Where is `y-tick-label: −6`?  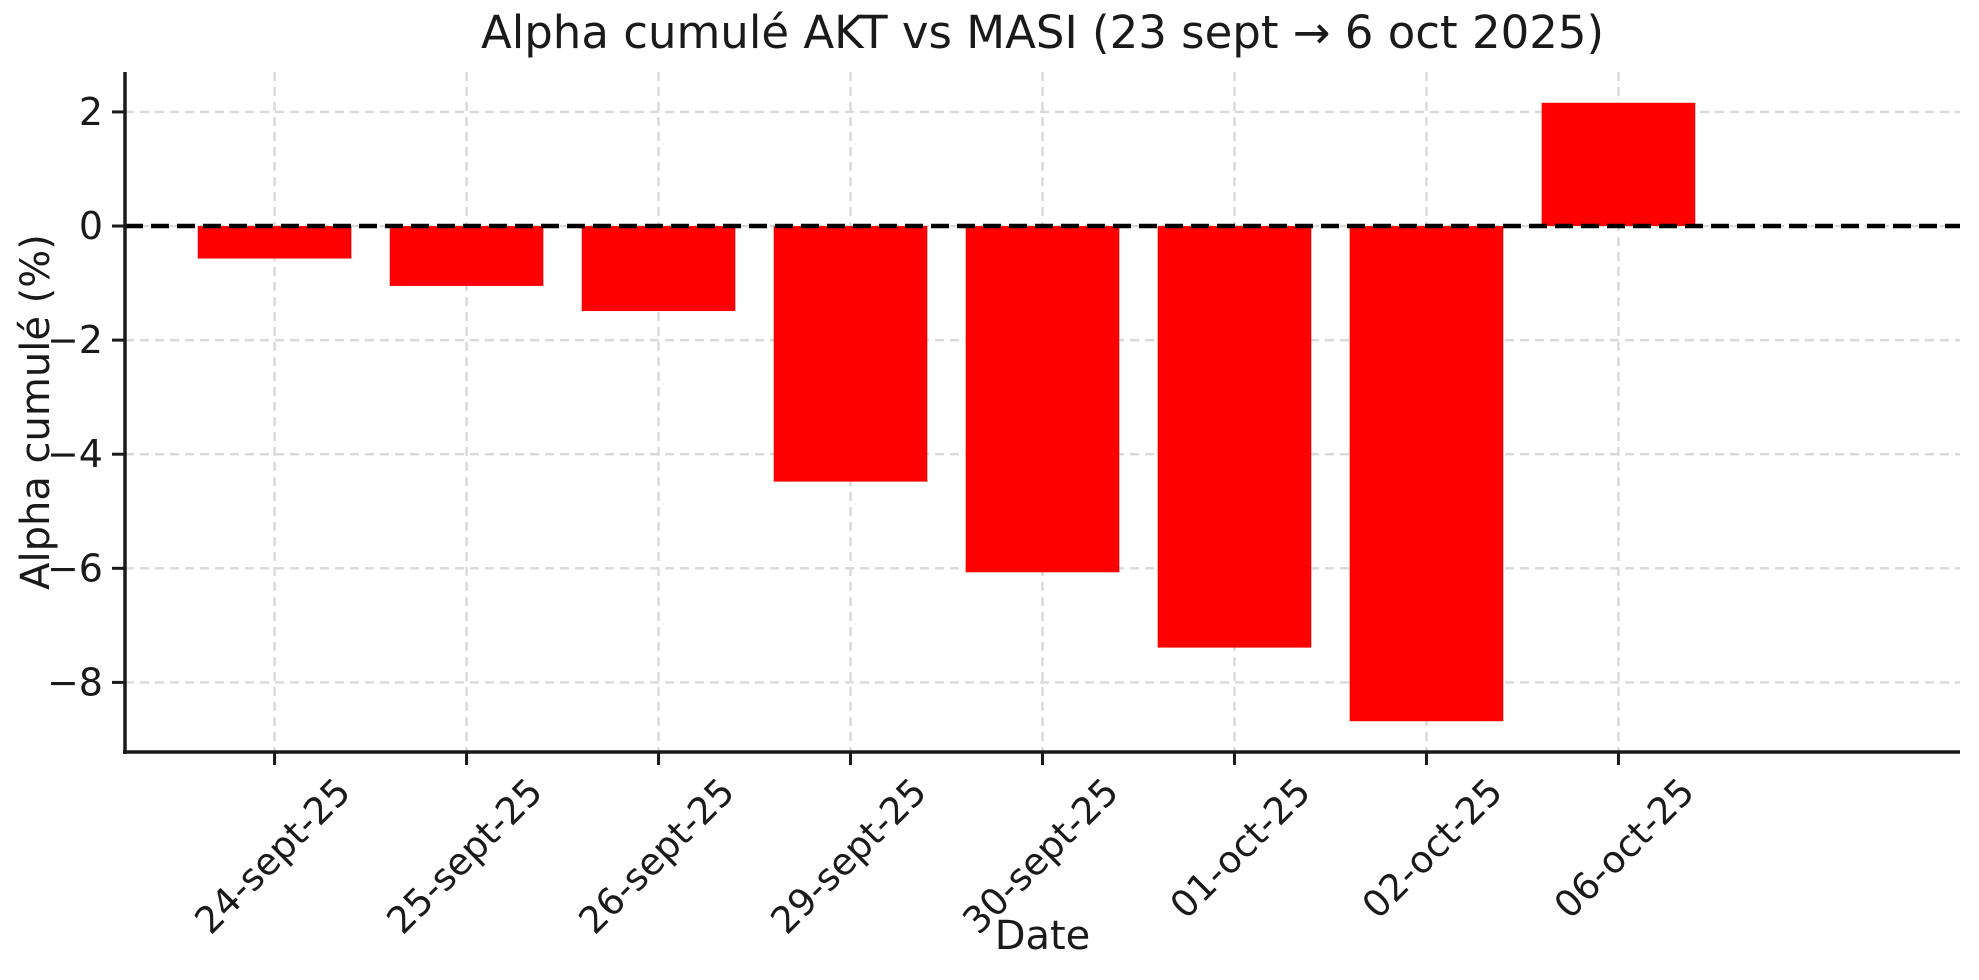 y-tick-label: −6 is located at coordinates (75, 568).